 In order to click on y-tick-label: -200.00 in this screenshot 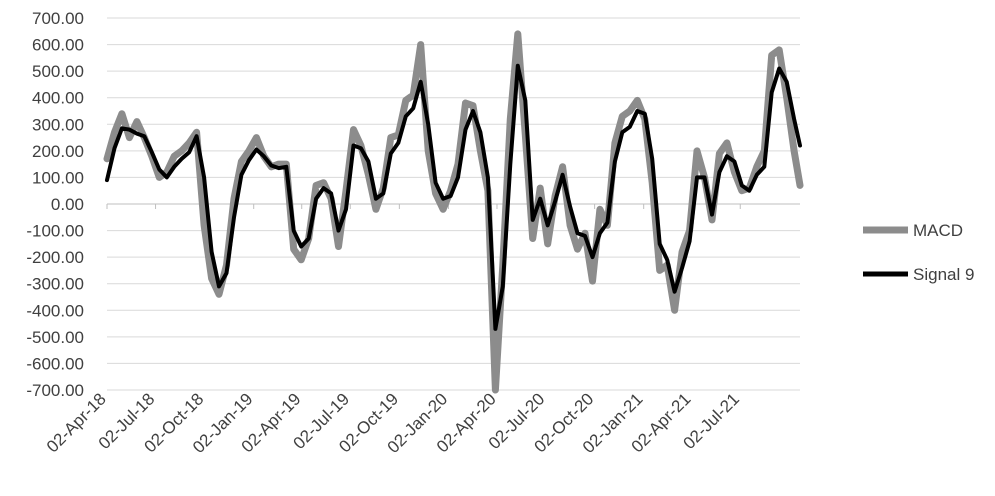, I will do `click(55, 257)`.